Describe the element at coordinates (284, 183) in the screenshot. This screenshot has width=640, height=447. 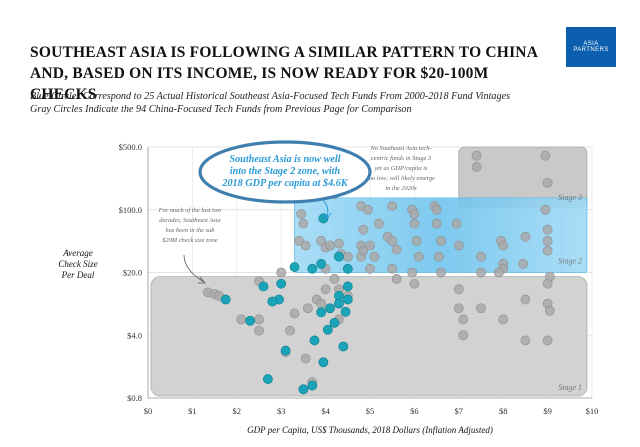
I see `callout-text-line: 2018 GDP per capita at $4.6K` at that location.